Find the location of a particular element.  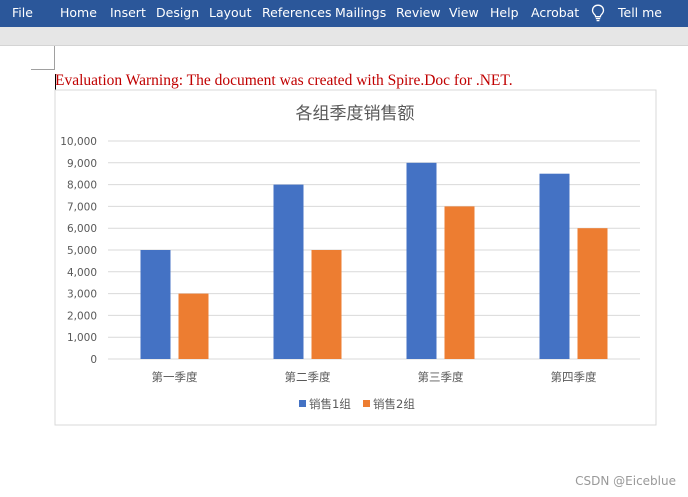

x-category-label: 第四季度 is located at coordinates (574, 377).